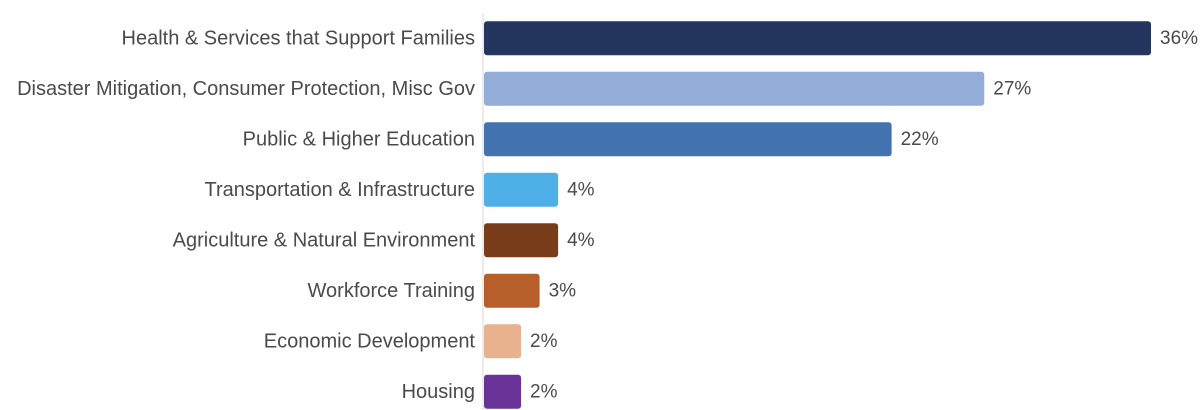  What do you see at coordinates (563, 290) in the screenshot?
I see `value-label: 3%` at bounding box center [563, 290].